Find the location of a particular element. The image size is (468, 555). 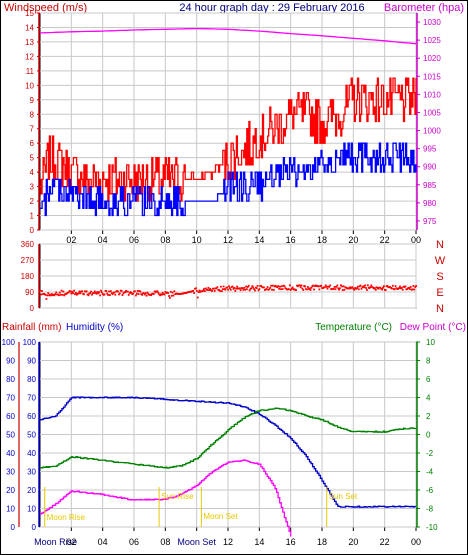

windspeed-label: Windspeed (m/s) is located at coordinates (45, 8).